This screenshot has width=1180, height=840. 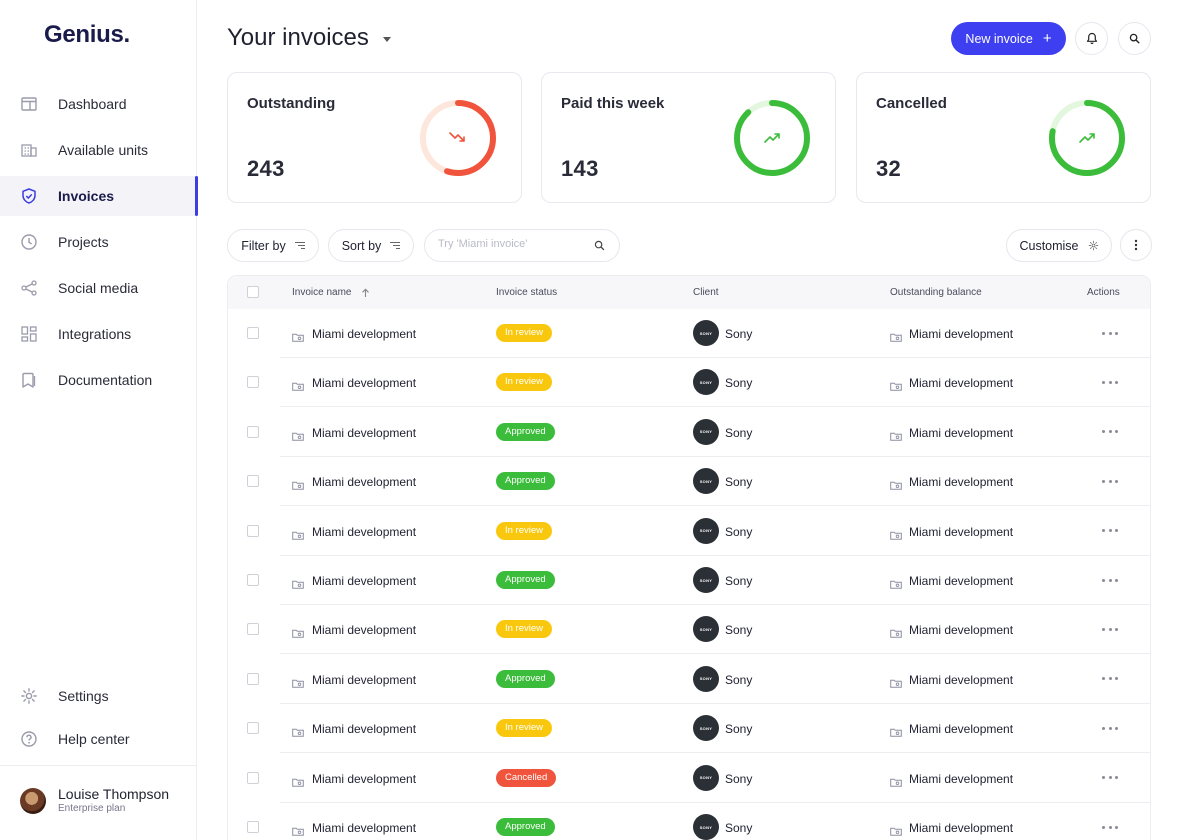 I want to click on bookmark-icon, so click(x=29, y=380).